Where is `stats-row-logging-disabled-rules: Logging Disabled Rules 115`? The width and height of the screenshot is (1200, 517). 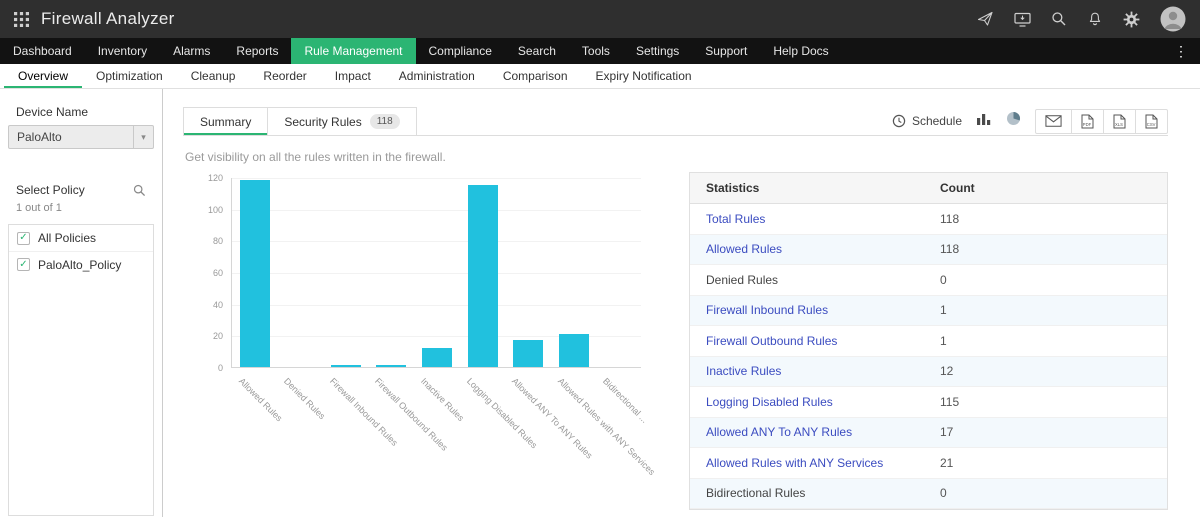
stats-row-logging-disabled-rules: Logging Disabled Rules 115 is located at coordinates (928, 402).